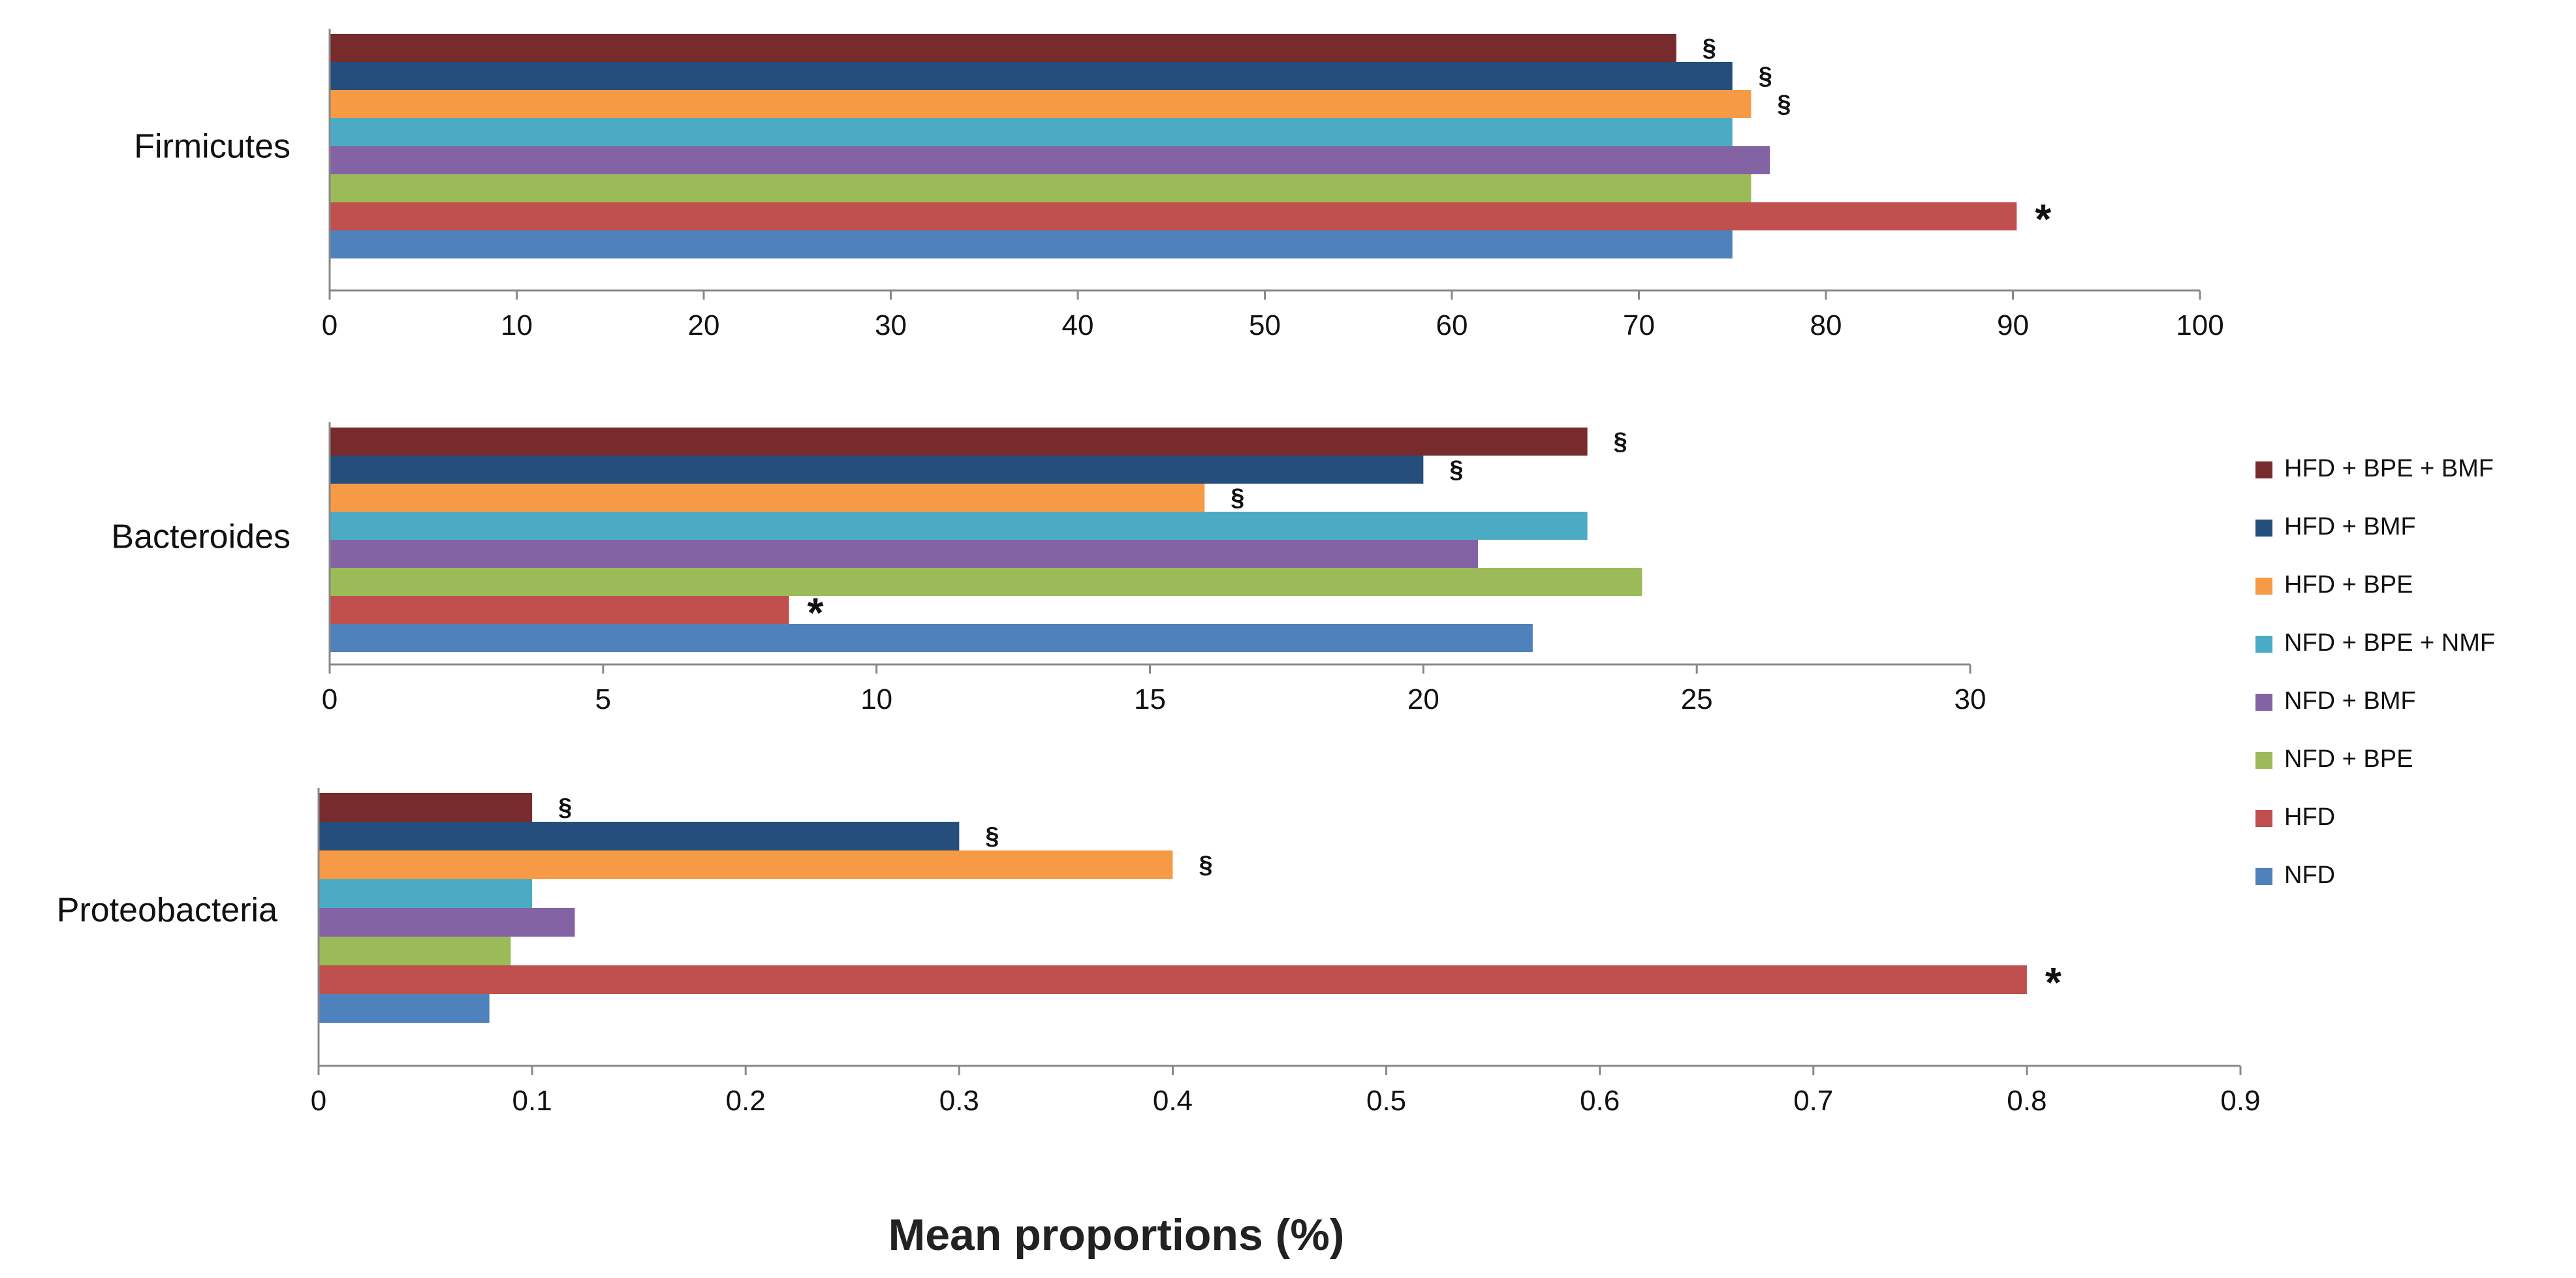  I want to click on legend-item: NFD + BMF, so click(2335, 701).